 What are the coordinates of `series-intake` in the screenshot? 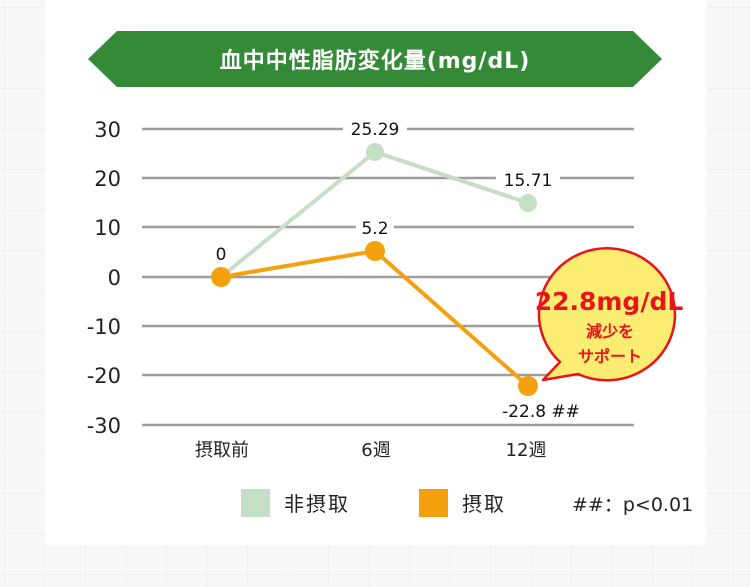 It's located at (374, 318).